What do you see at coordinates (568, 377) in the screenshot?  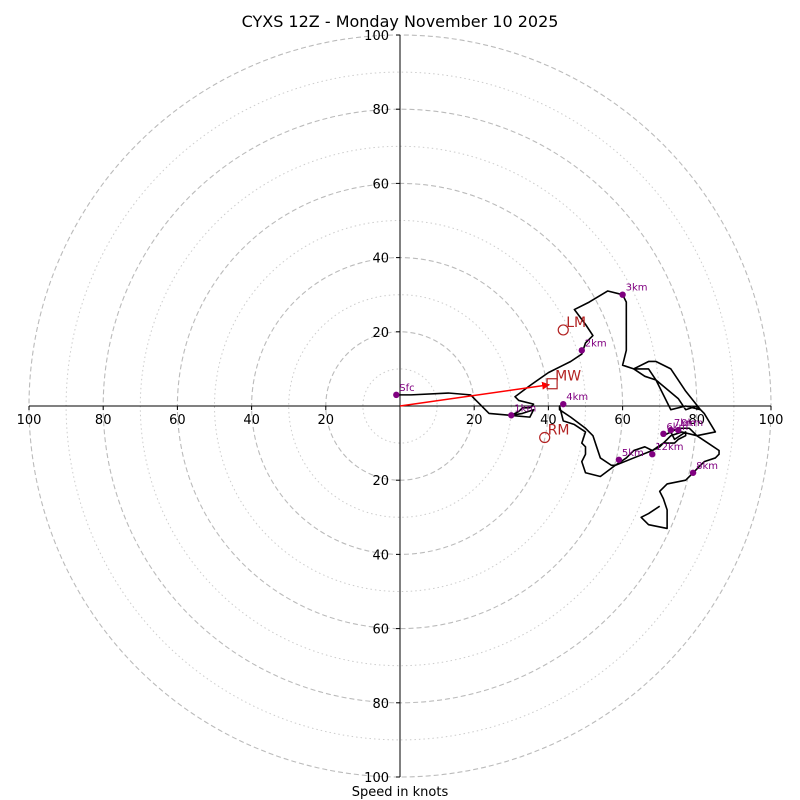 I see `mean-wind-label: MW` at bounding box center [568, 377].